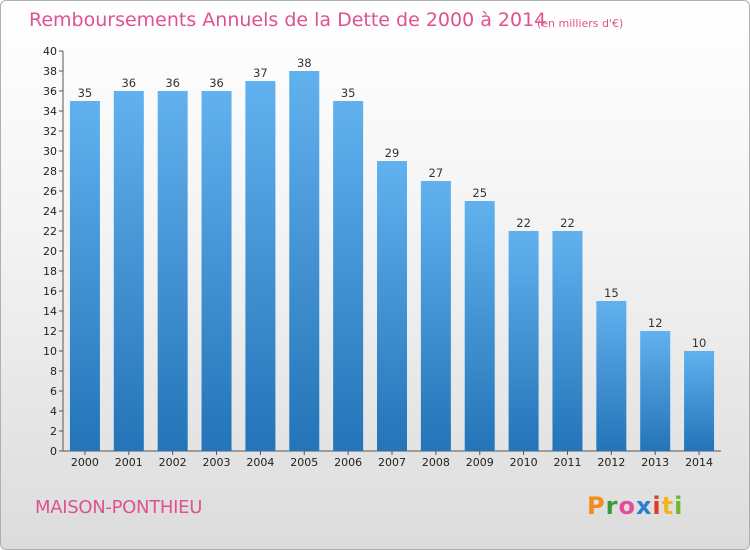 The height and width of the screenshot is (550, 750). I want to click on x-tick-label: 2003, so click(217, 462).